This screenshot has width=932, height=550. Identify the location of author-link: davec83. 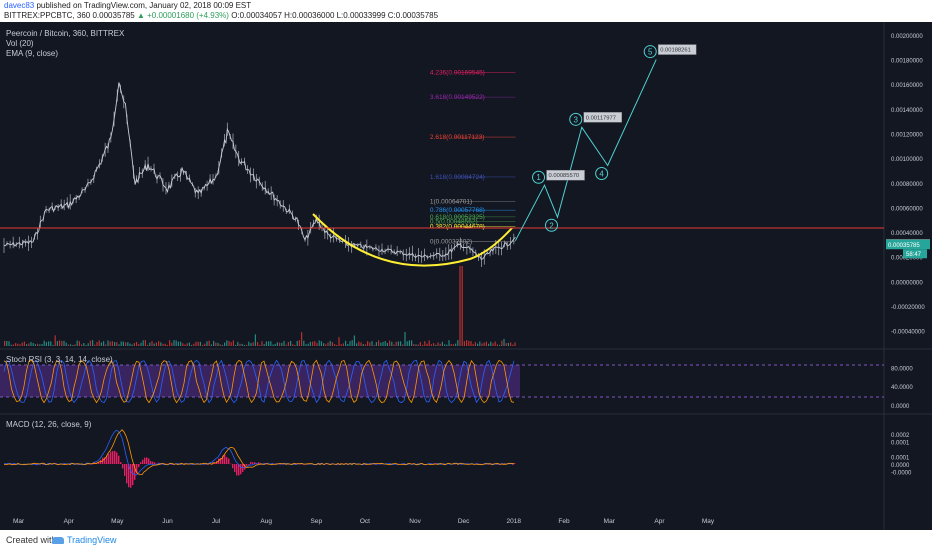
(19, 5).